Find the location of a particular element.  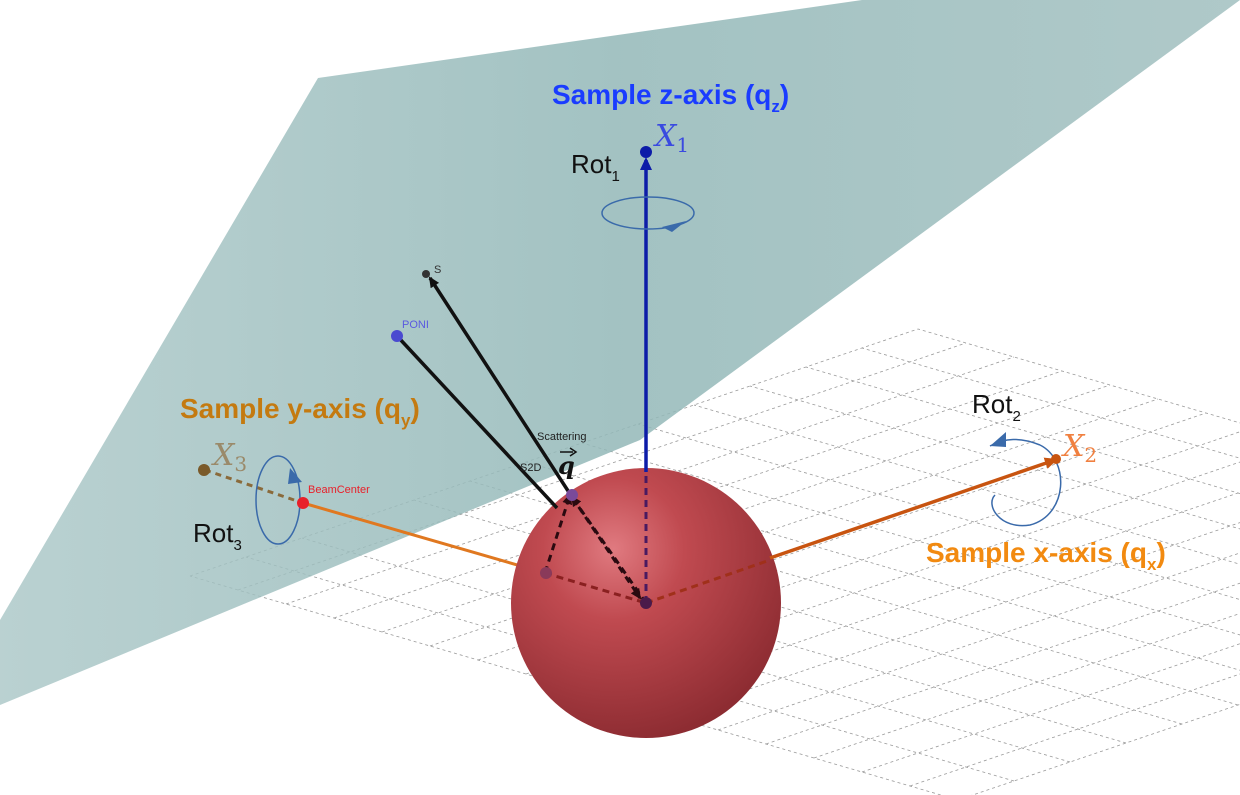

inner-dashed-lines is located at coordinates (657, 537).